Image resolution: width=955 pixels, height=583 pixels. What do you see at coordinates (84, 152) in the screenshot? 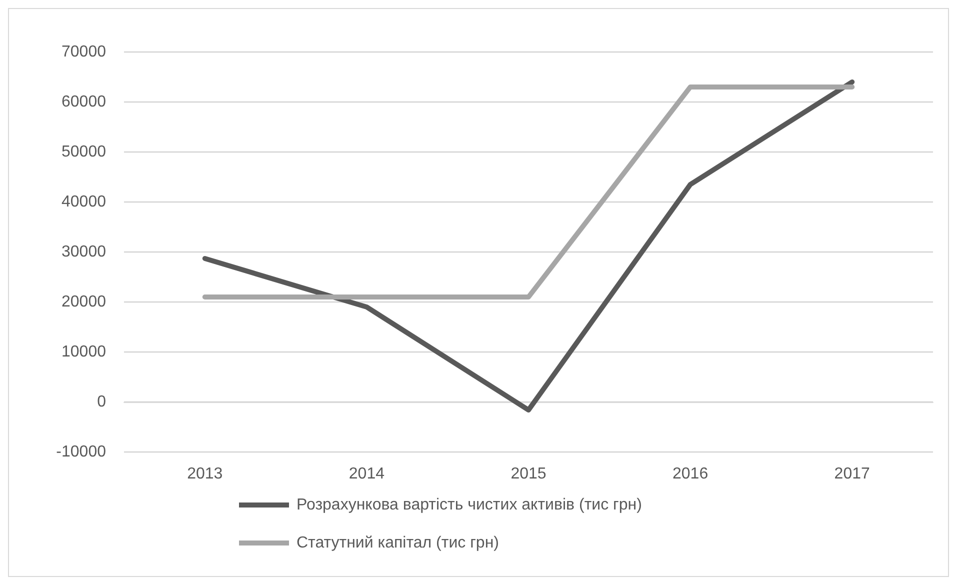
I see `y-tick-label: 50000` at bounding box center [84, 152].